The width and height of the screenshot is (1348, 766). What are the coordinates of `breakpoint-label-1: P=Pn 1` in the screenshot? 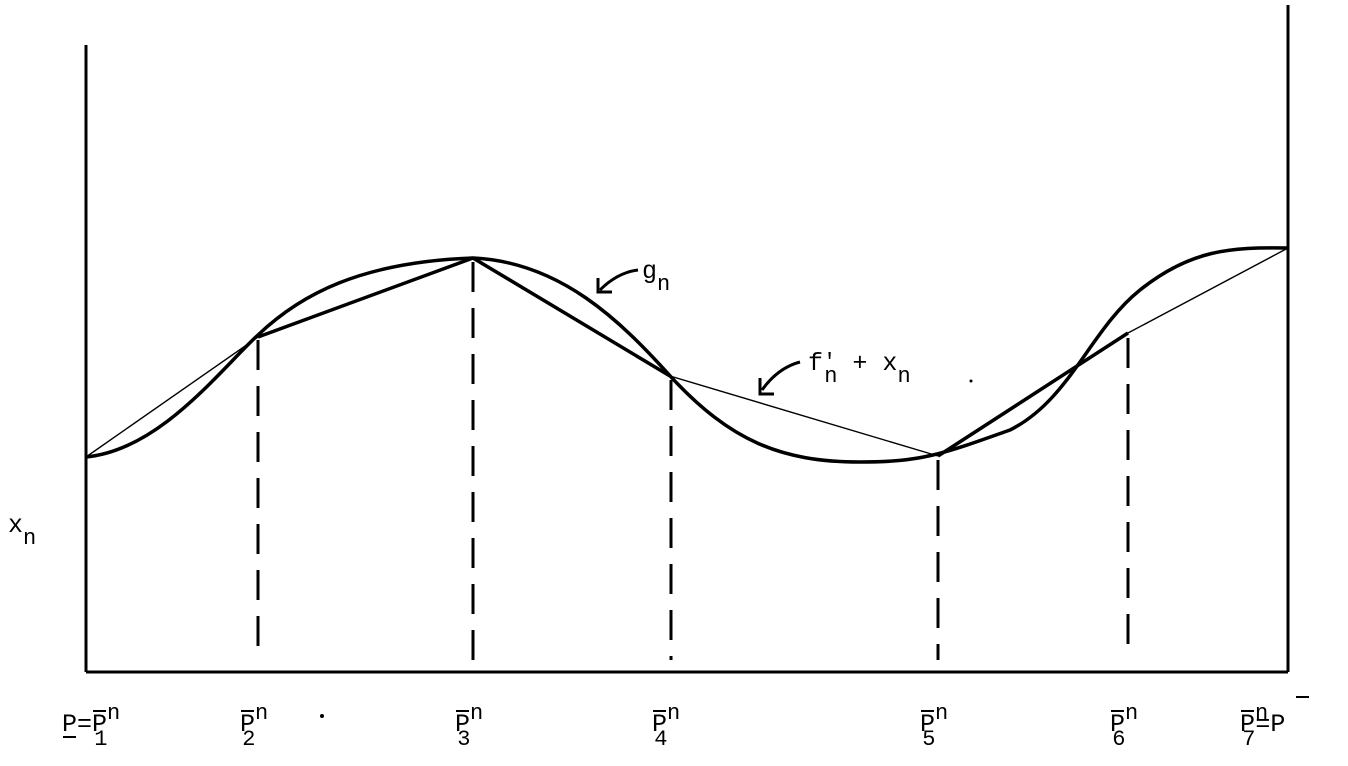 It's located at (91, 726).